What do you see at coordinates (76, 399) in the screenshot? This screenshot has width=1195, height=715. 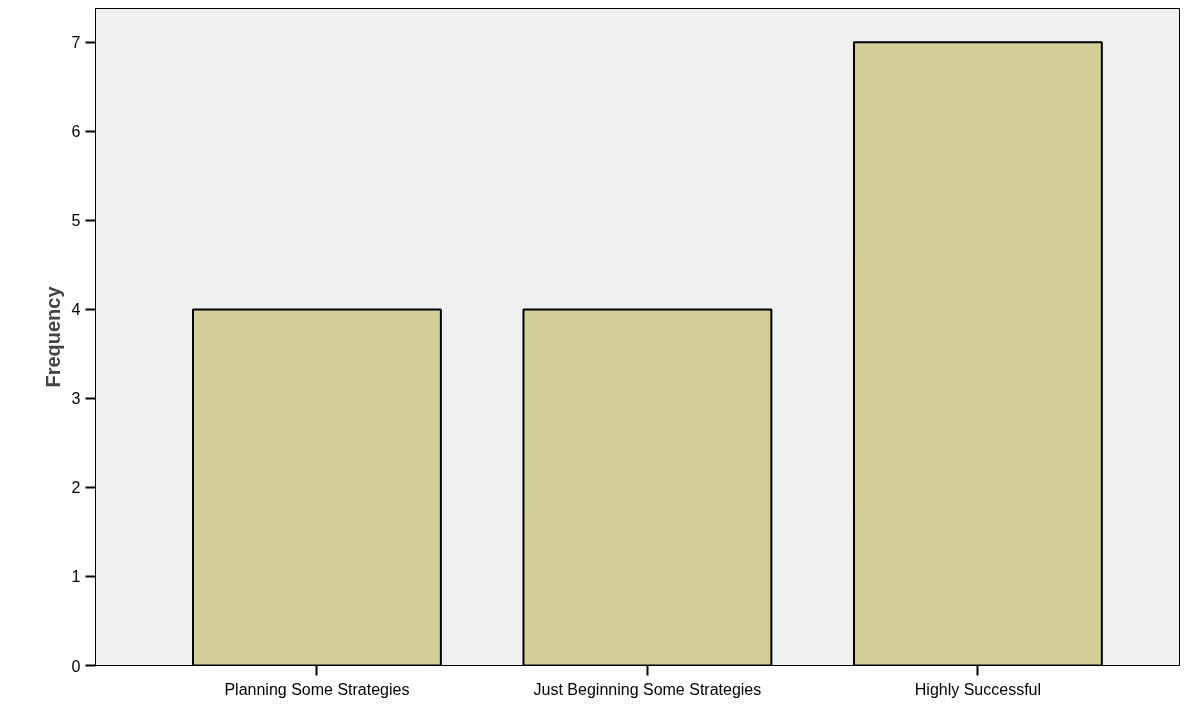 I see `y-tick-label: 3` at bounding box center [76, 399].